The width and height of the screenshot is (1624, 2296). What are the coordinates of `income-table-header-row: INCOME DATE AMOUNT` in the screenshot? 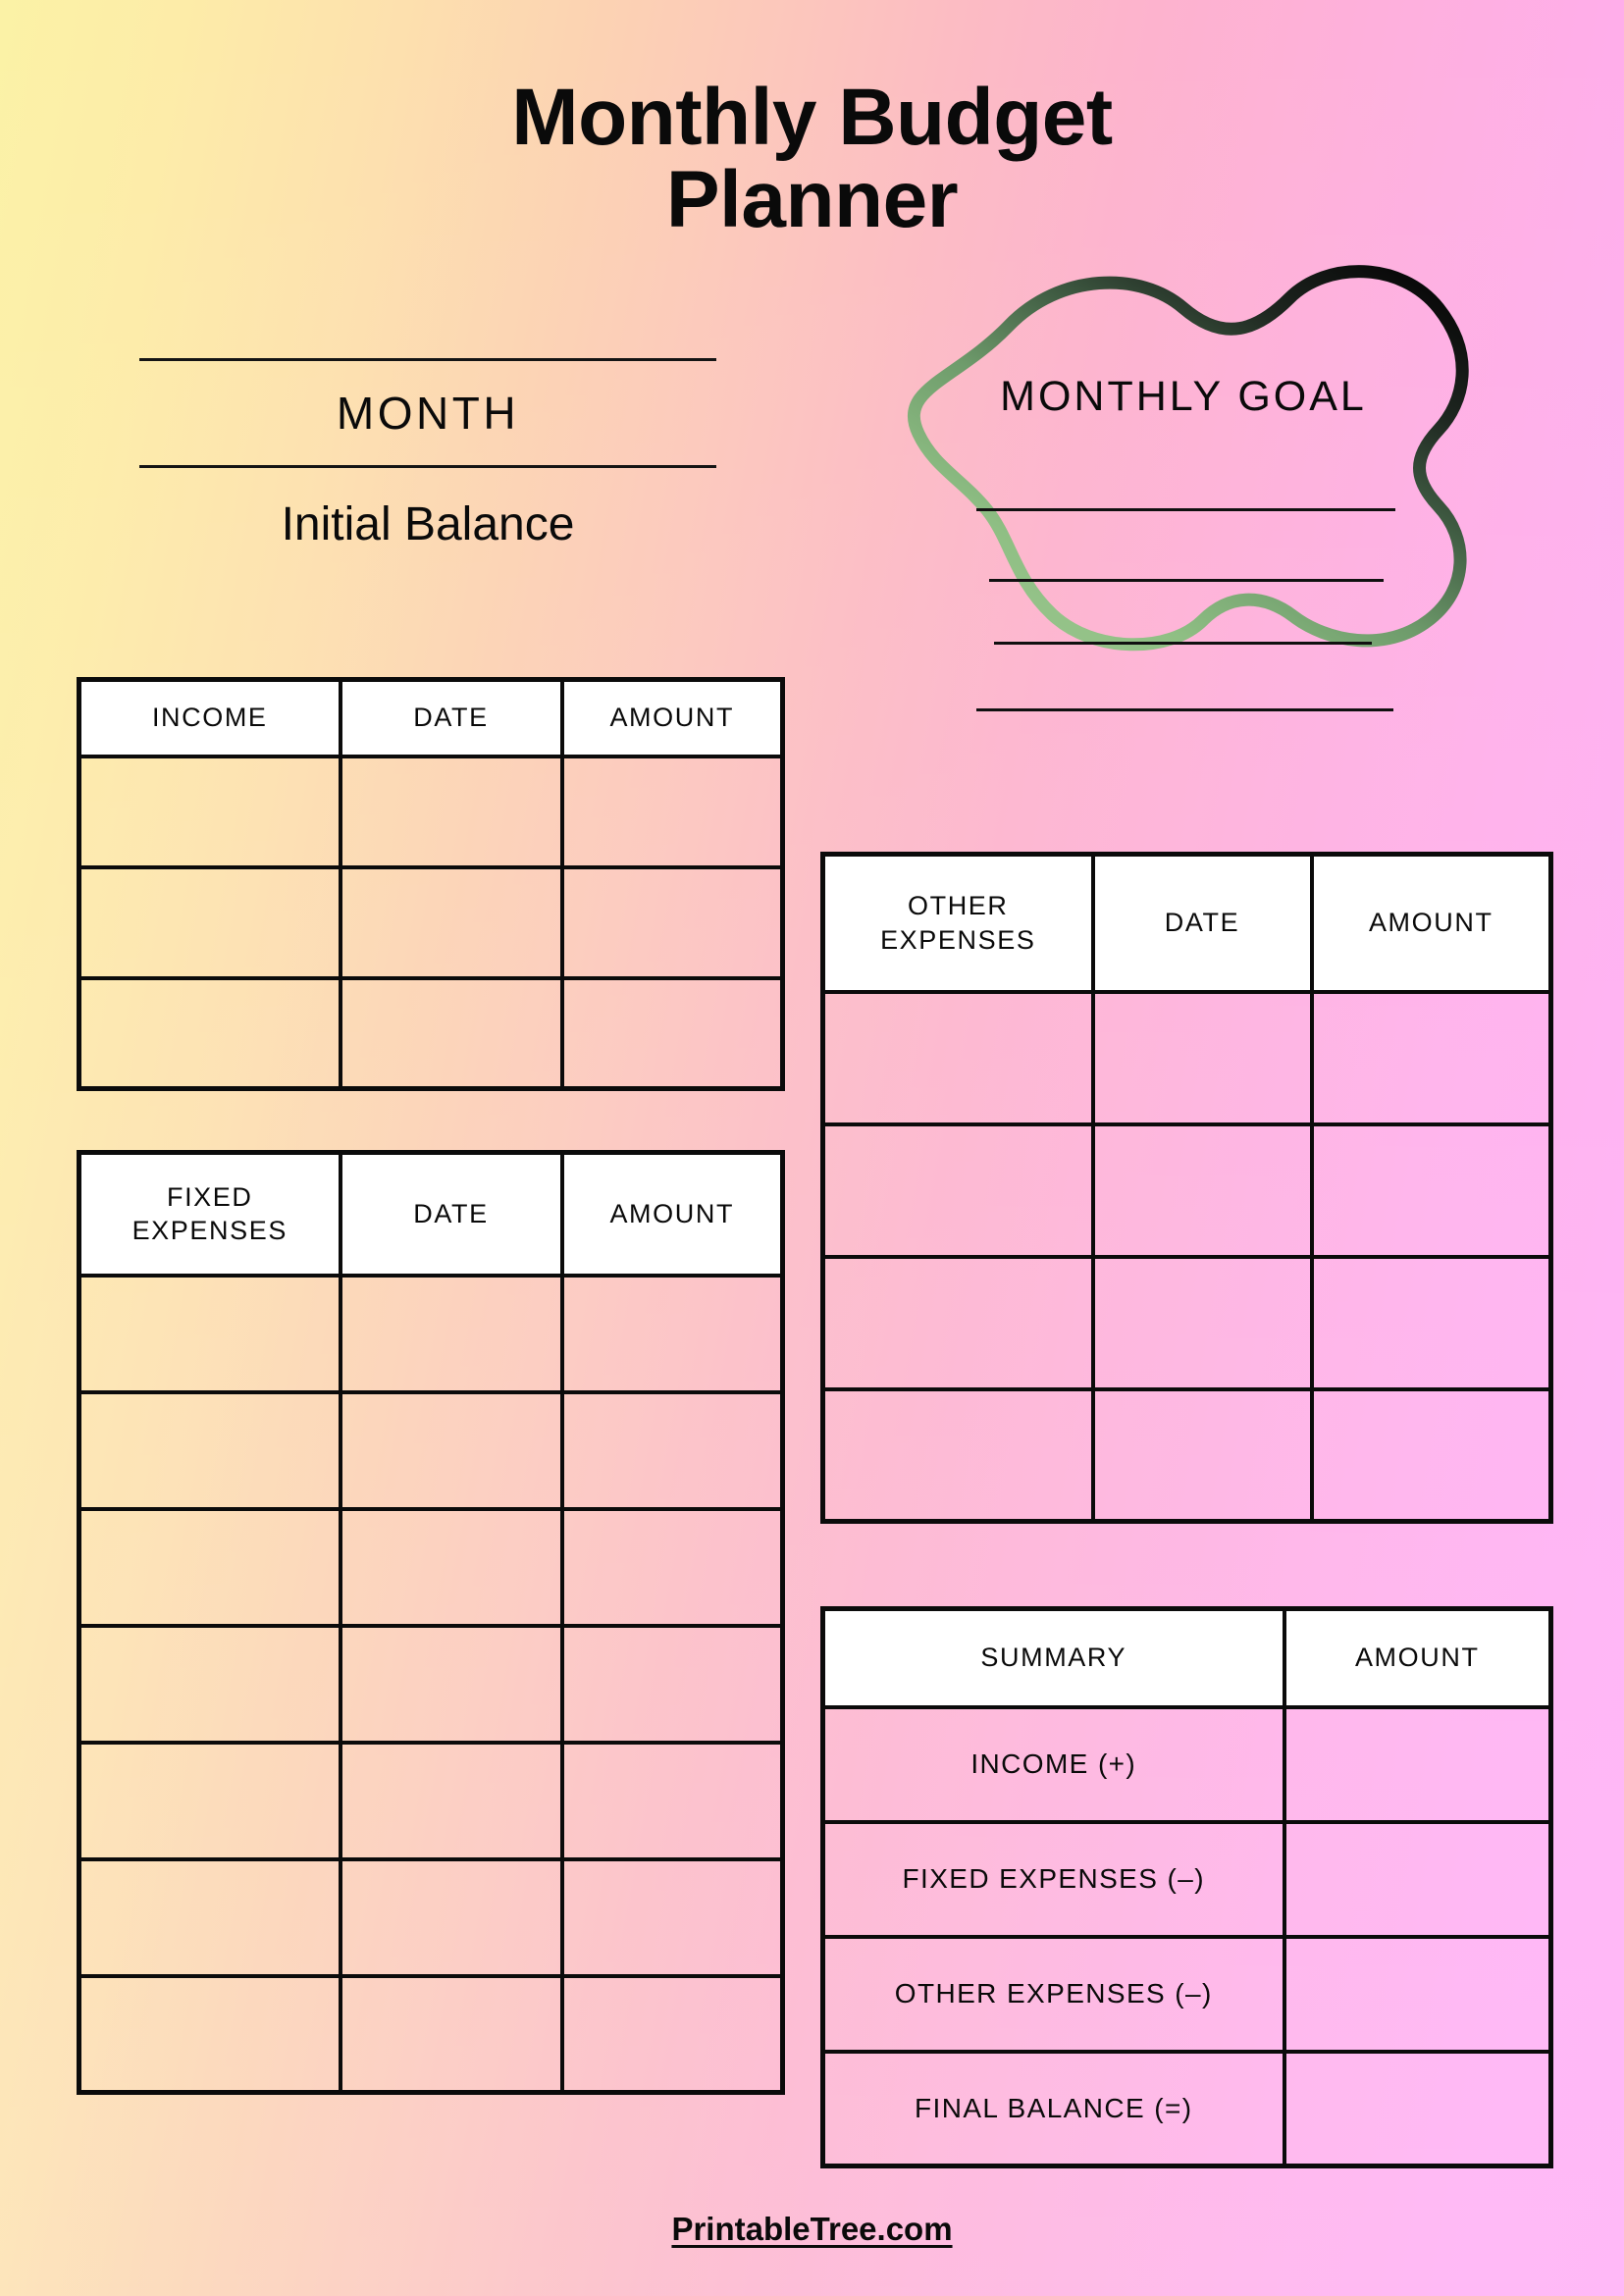 It's located at (431, 717).